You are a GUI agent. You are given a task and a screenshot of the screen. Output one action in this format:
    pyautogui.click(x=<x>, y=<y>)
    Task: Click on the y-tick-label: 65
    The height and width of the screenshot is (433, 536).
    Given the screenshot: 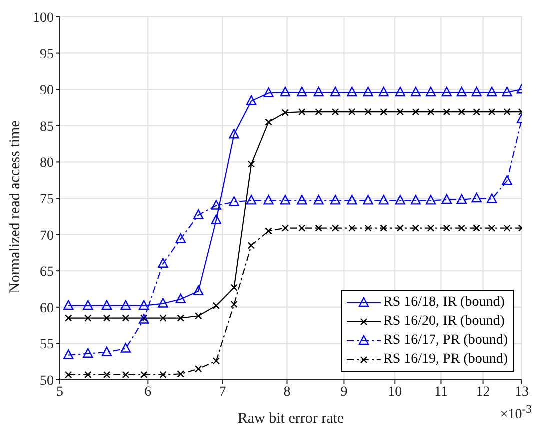 What is the action you would take?
    pyautogui.click(x=47, y=272)
    